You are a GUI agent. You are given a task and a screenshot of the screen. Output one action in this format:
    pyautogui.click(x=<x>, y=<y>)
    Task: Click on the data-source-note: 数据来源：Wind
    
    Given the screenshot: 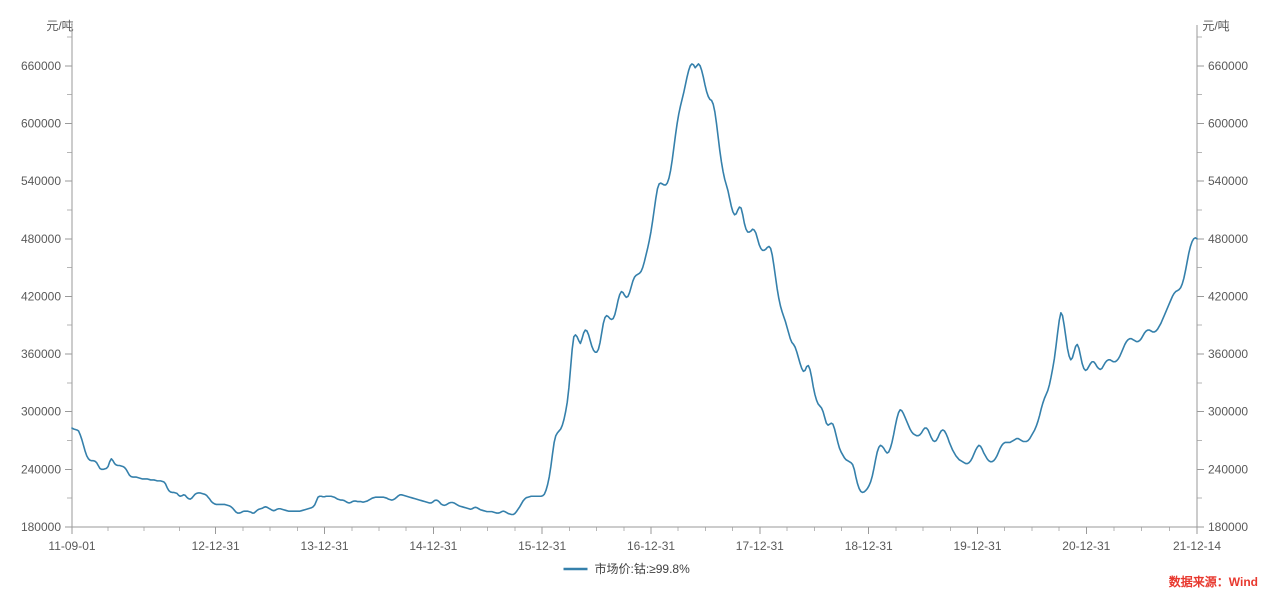 What is the action you would take?
    pyautogui.click(x=1213, y=581)
    